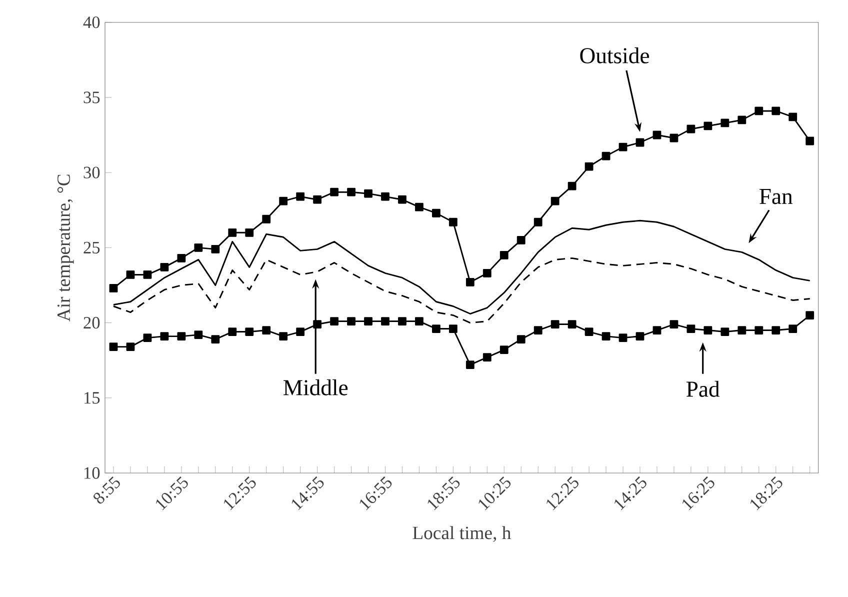 This screenshot has width=848, height=597. What do you see at coordinates (91, 22) in the screenshot?
I see `y-tick-label: 40` at bounding box center [91, 22].